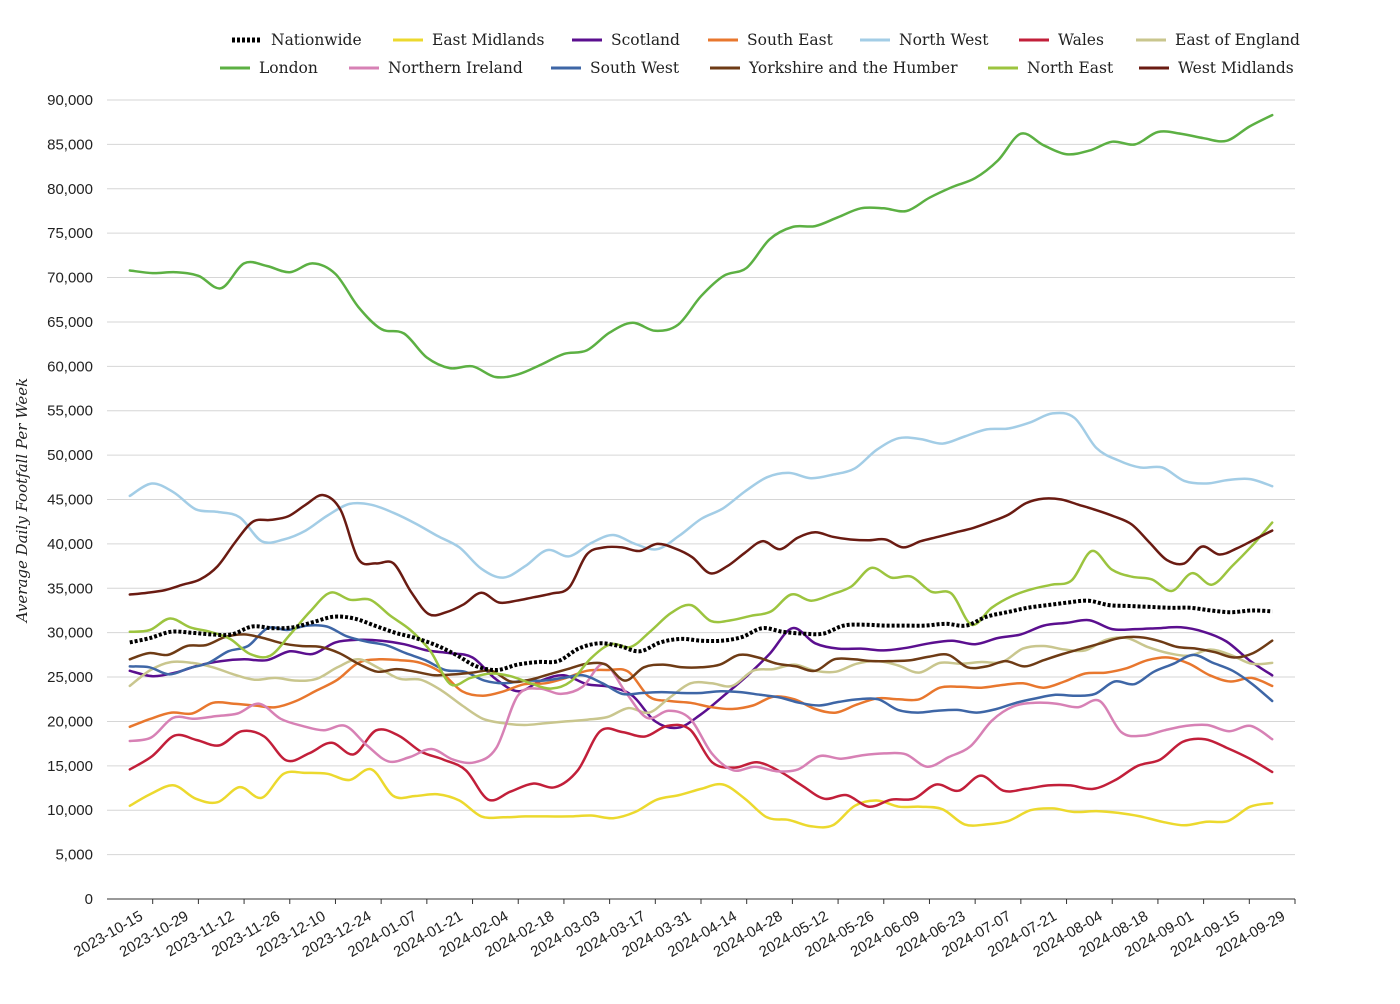 This screenshot has height=1004, width=1400. I want to click on legend-label-scotland: Scotland, so click(645, 40).